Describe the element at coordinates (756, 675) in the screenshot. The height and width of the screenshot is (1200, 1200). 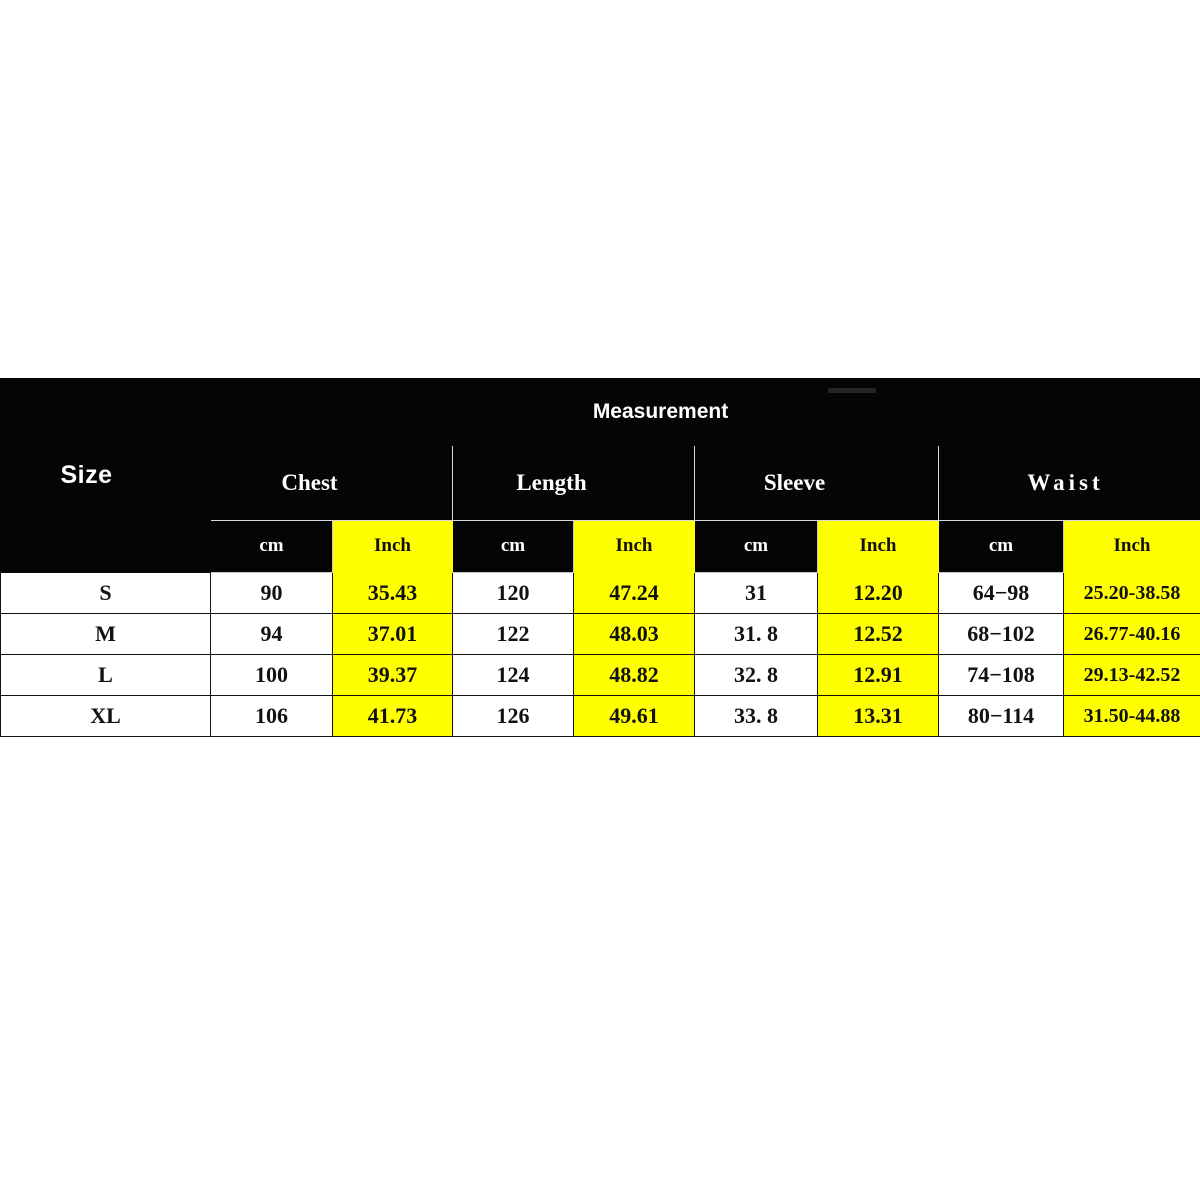
I see `cell-sleeve-cm: 32. 8` at that location.